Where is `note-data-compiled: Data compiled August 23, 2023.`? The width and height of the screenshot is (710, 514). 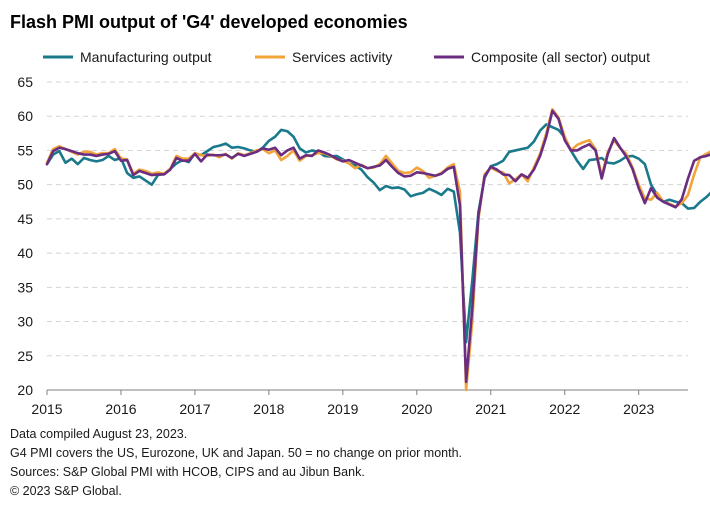 note-data-compiled: Data compiled August 23, 2023. is located at coordinates (98, 434).